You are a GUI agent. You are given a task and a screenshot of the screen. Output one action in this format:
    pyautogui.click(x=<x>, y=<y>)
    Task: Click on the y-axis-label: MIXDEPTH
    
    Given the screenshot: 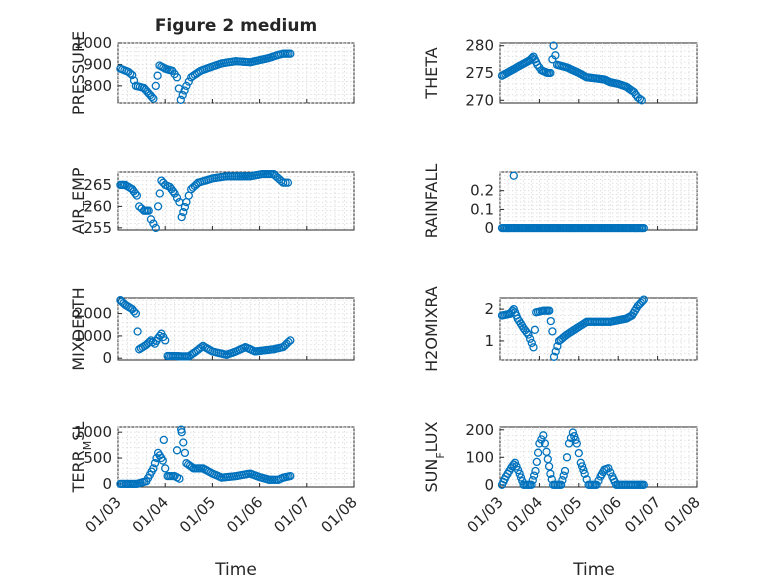 What is the action you would take?
    pyautogui.click(x=78, y=328)
    